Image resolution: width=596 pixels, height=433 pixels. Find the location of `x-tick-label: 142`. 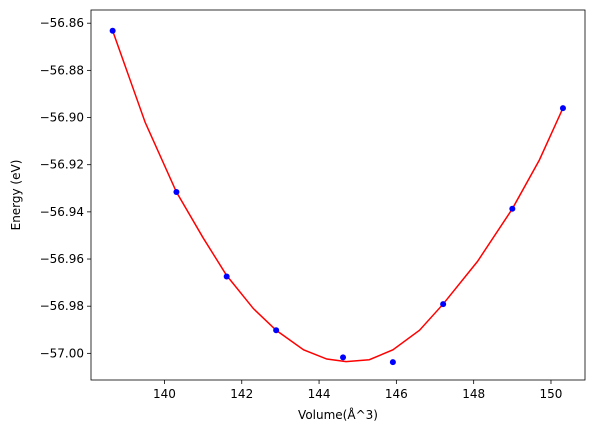

x-tick-label: 142 is located at coordinates (241, 394).